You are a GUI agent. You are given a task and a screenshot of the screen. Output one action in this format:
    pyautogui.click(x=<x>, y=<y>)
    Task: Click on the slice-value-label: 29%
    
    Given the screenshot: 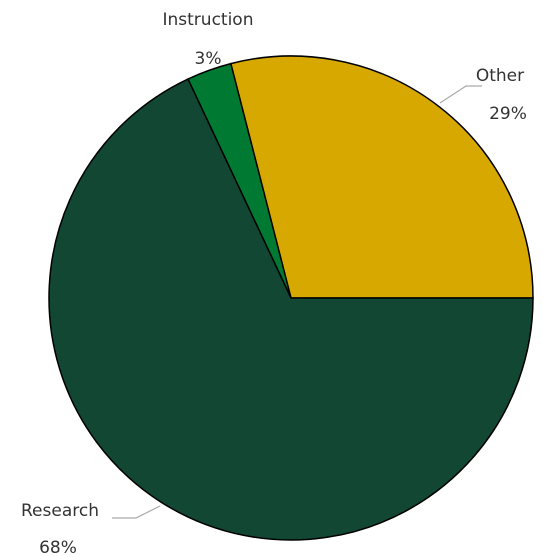 What is the action you would take?
    pyautogui.click(x=508, y=114)
    